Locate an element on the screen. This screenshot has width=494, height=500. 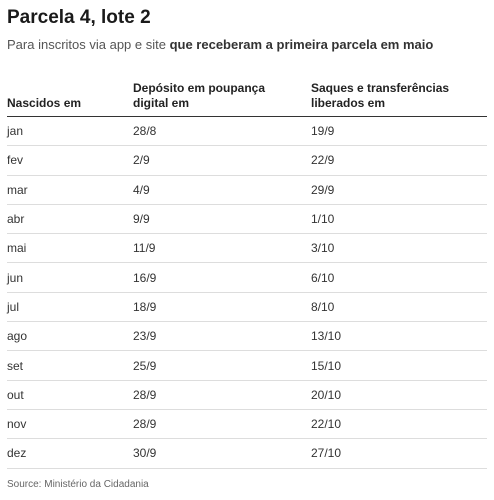
cell-deposit-date: 23/9 is located at coordinates (222, 336).